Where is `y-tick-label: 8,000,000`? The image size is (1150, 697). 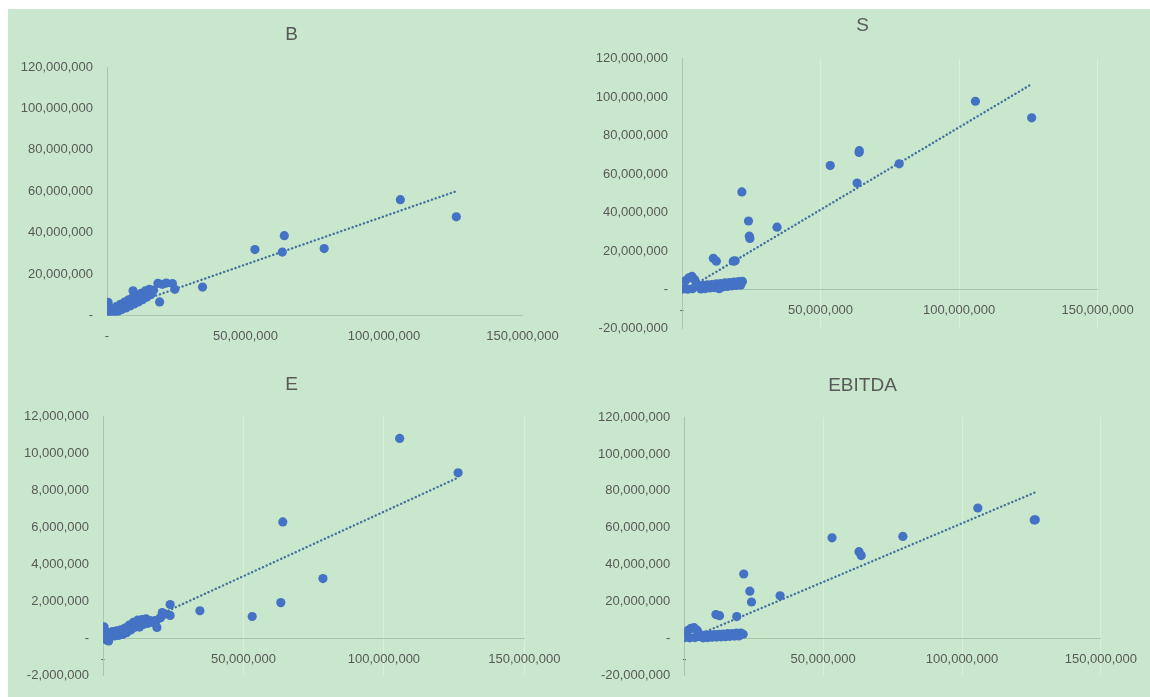
y-tick-label: 8,000,000 is located at coordinates (60, 489).